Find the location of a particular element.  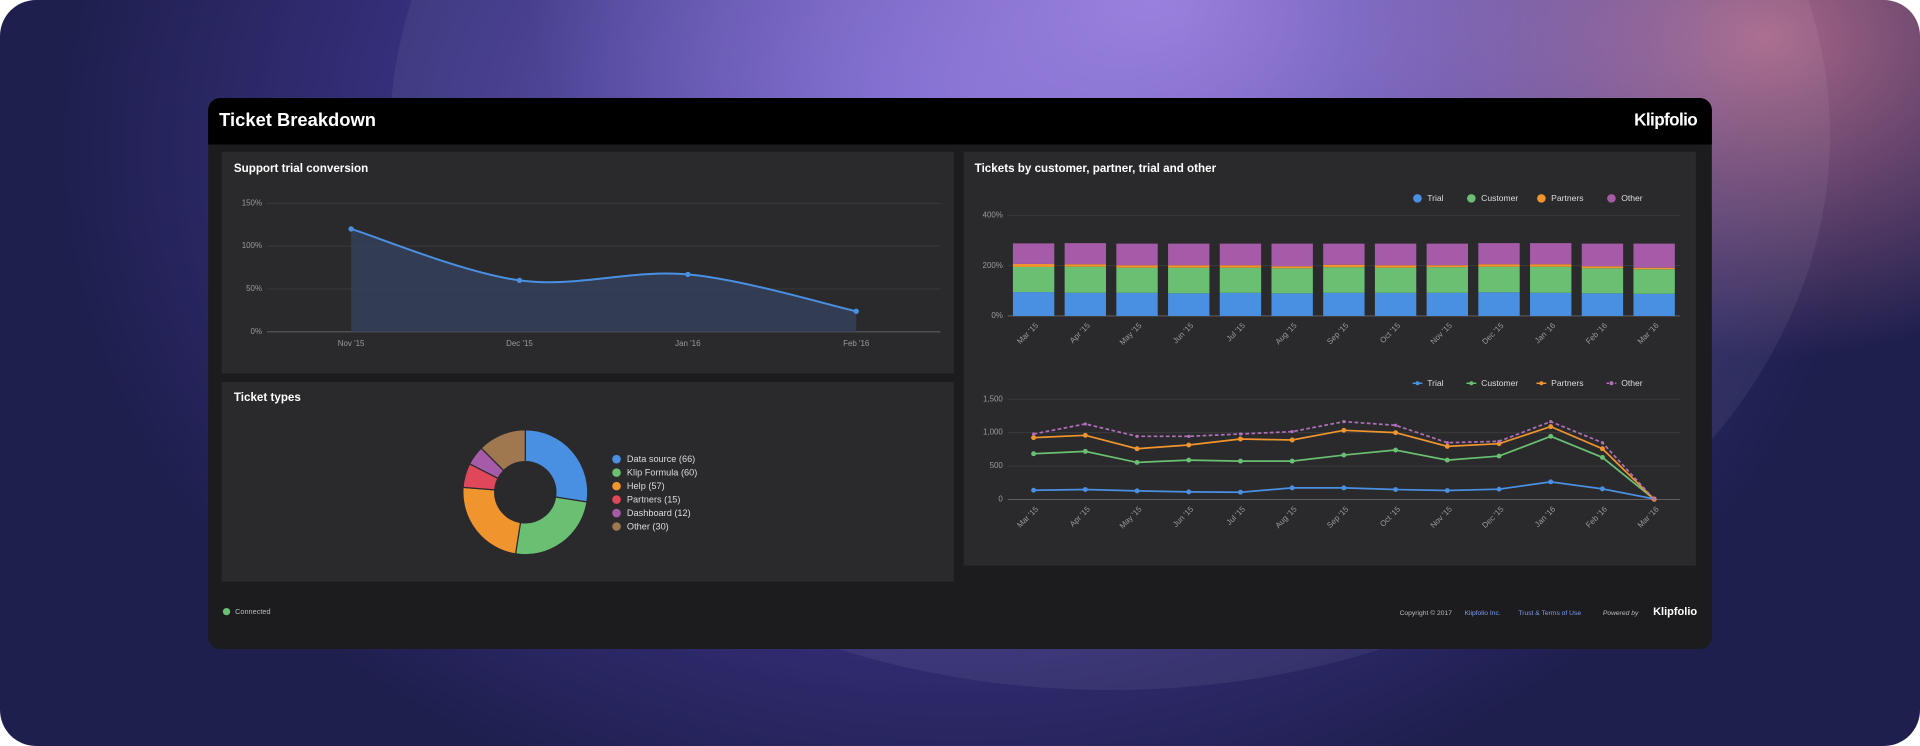

widget-title: Support trial conversion is located at coordinates (301, 168).